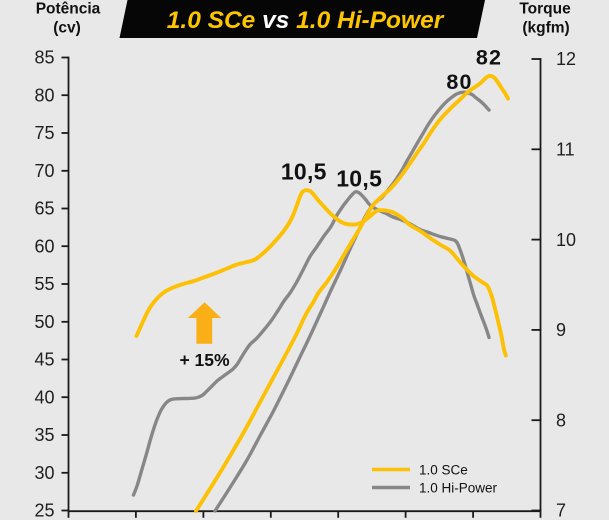  I want to click on svg-text: 50, so click(44, 322).